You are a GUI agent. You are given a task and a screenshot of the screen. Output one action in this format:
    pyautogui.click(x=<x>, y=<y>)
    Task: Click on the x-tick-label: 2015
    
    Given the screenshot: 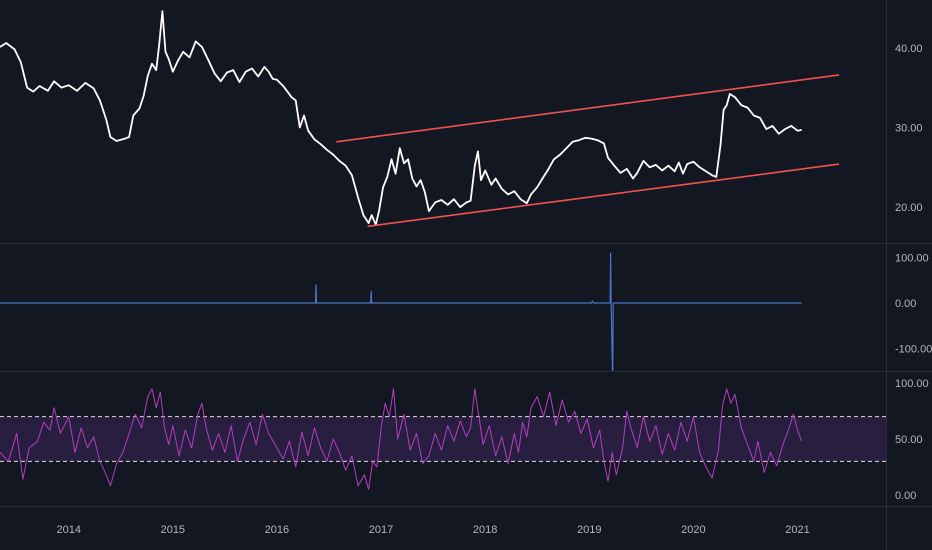 What is the action you would take?
    pyautogui.click(x=173, y=530)
    